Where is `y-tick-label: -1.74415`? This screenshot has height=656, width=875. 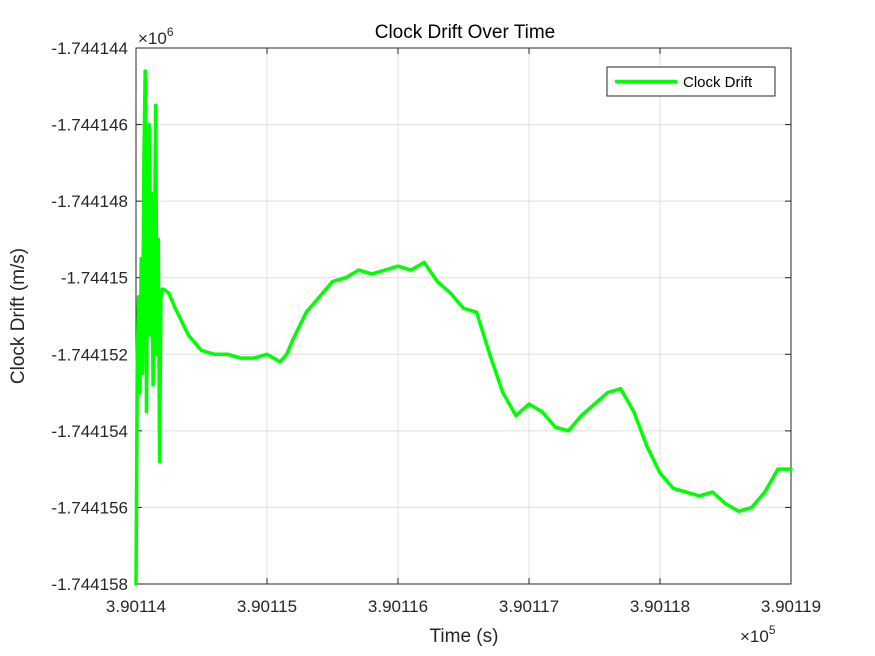
y-tick-label: -1.74415 is located at coordinates (94, 278).